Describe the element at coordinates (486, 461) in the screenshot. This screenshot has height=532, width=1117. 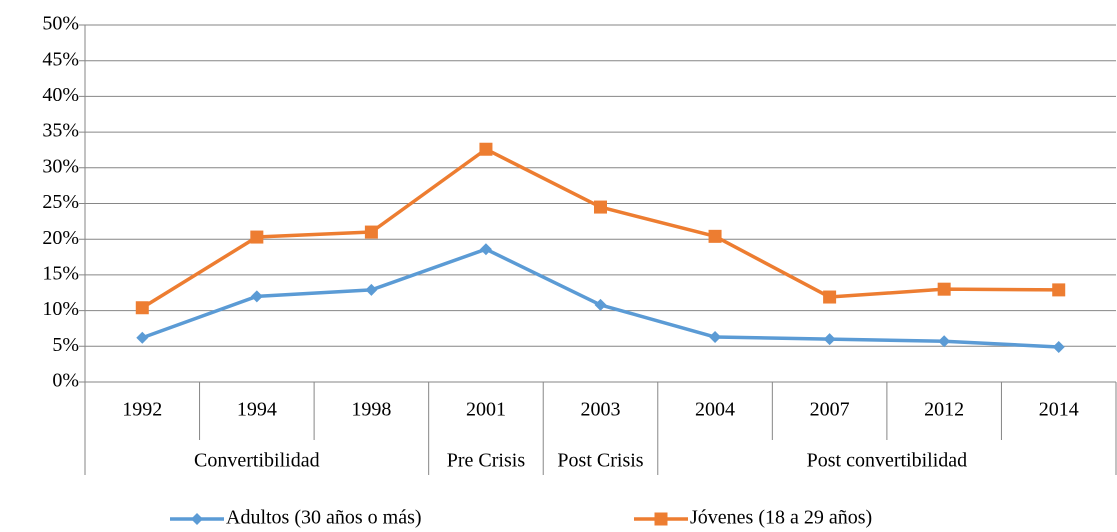
I see `group-label: Pre Crisis` at that location.